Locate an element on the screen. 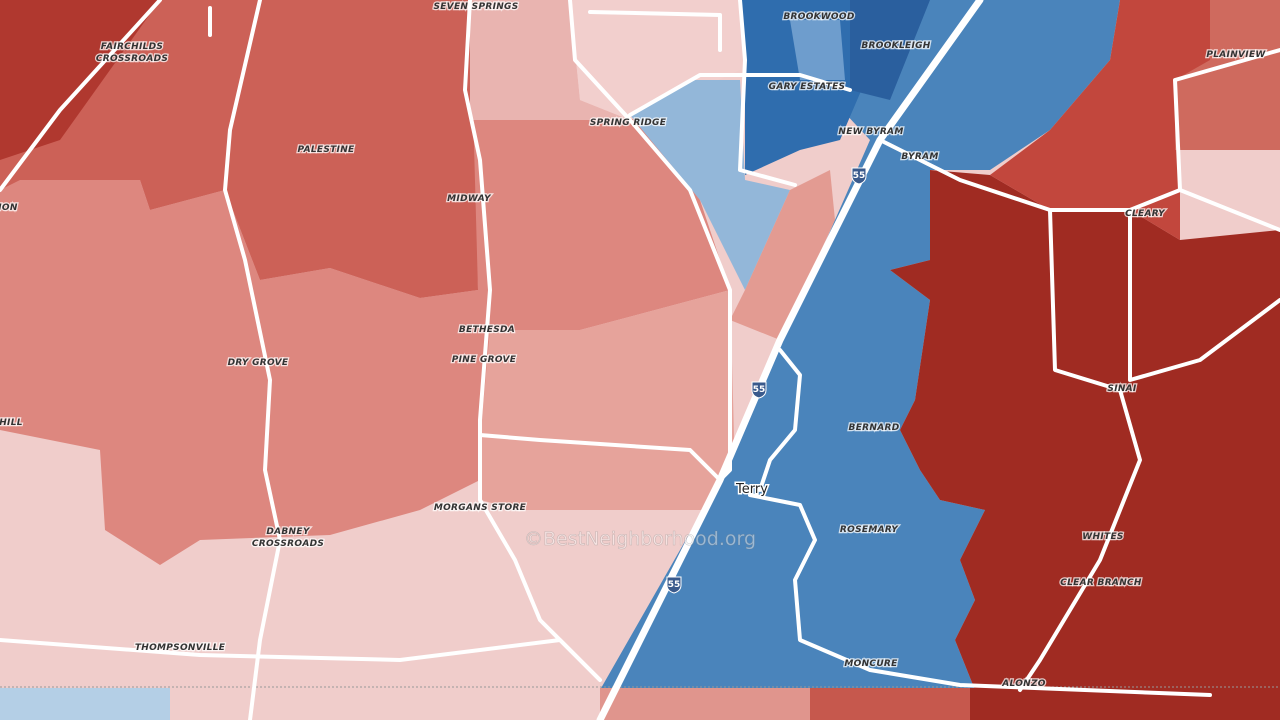  watermark: ©BestNeighborhood.org is located at coordinates (640, 539).